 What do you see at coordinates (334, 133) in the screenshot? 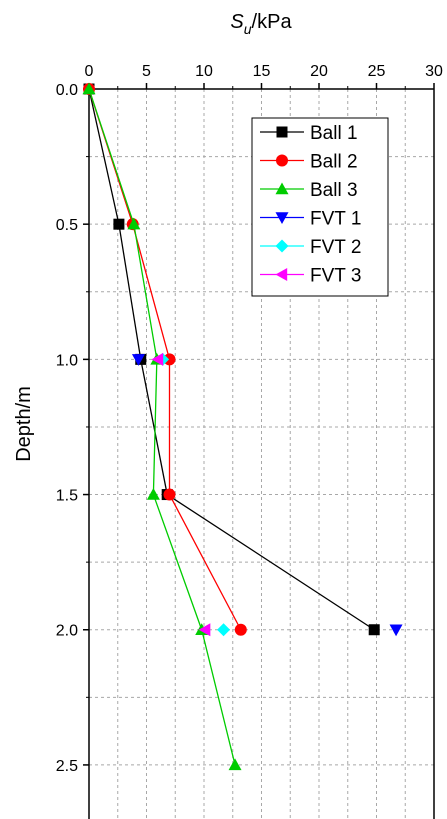
I see `legend-label: Ball 1` at bounding box center [334, 133].